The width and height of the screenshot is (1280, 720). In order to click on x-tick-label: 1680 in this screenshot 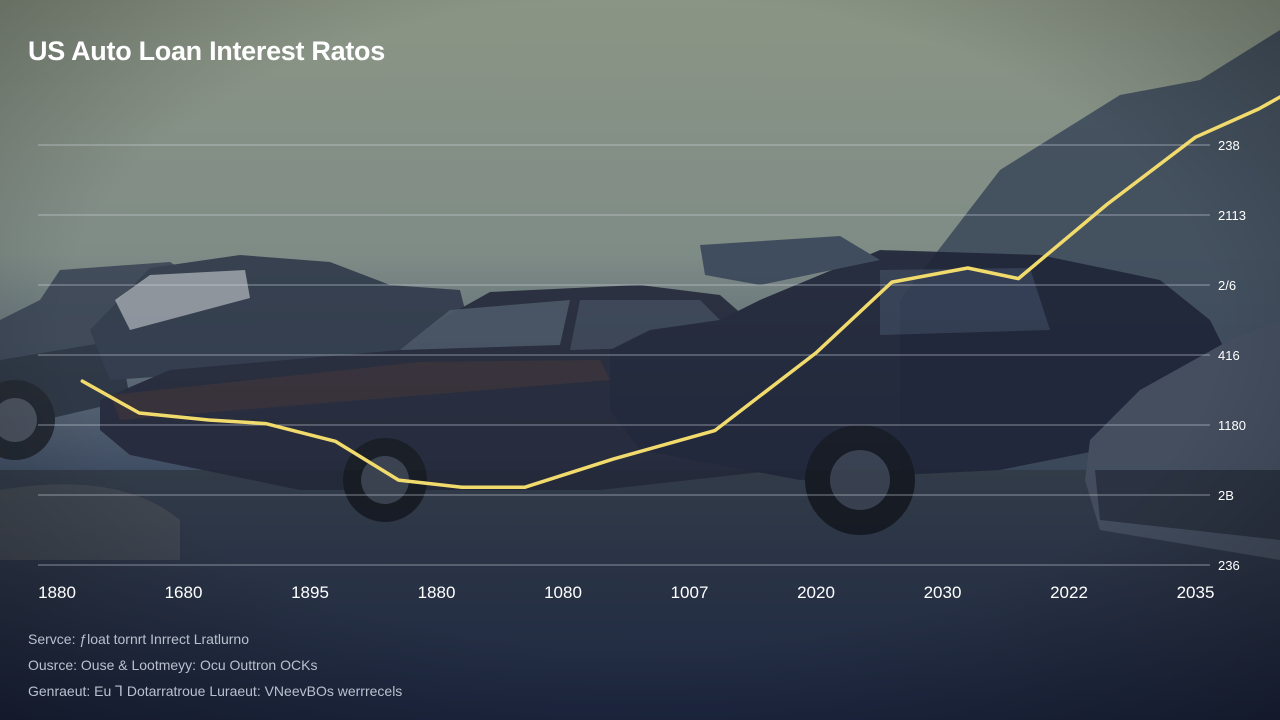, I will do `click(184, 592)`.